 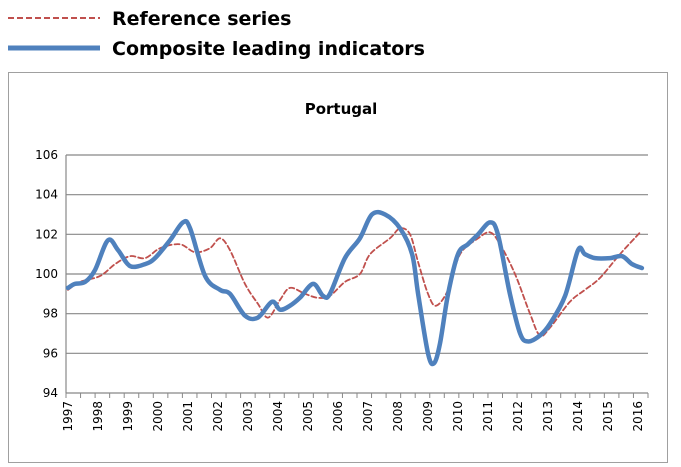 I want to click on x-tick-label: 2002, so click(x=218, y=416).